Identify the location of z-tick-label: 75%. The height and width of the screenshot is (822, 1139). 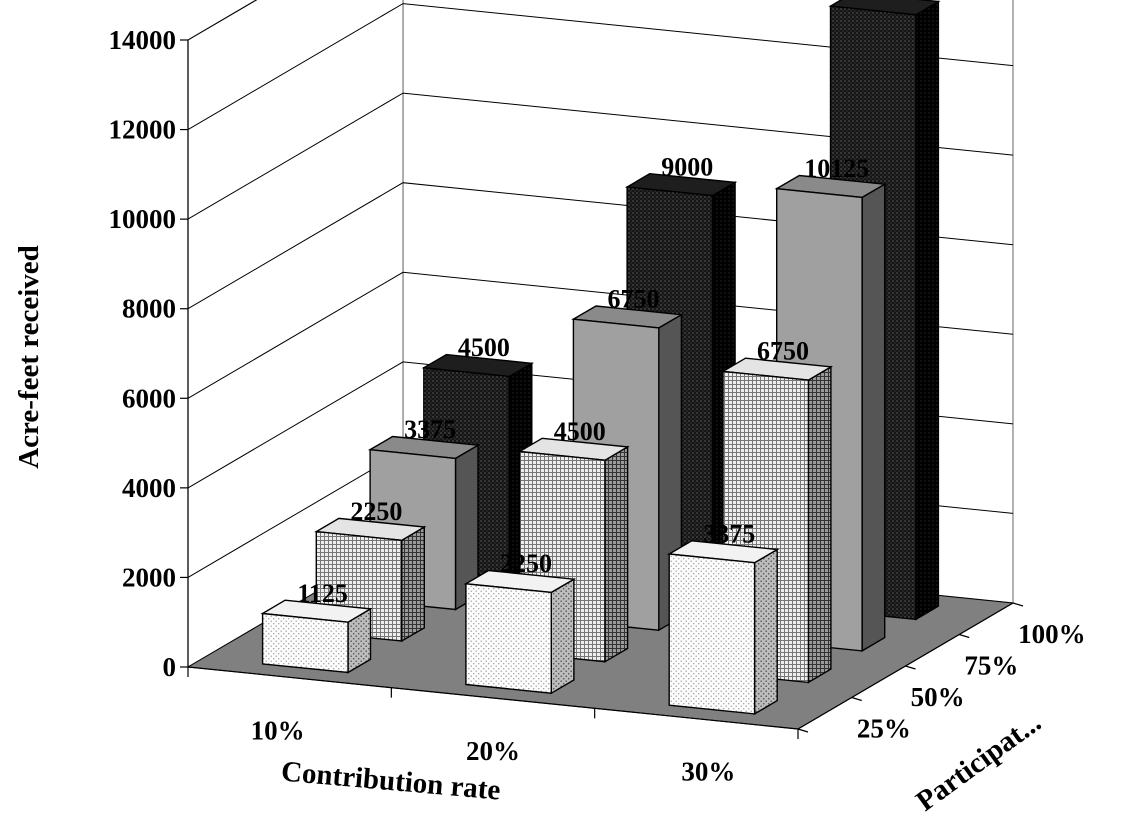
(991, 665).